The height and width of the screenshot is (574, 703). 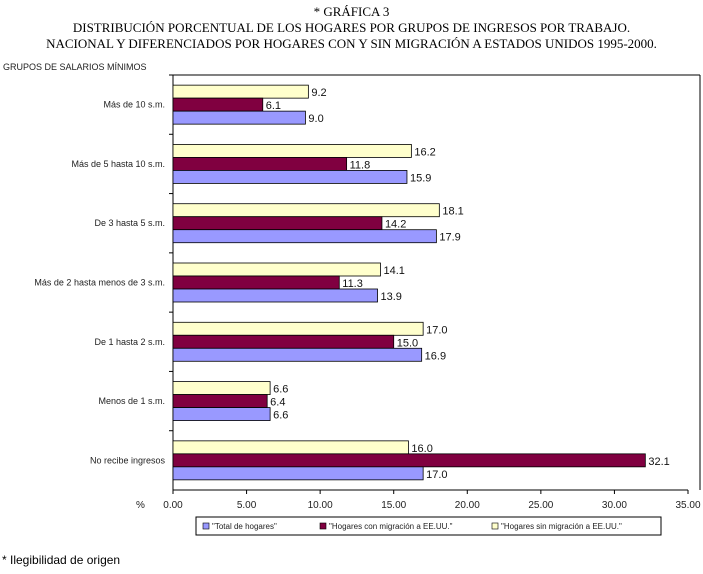 What do you see at coordinates (99, 283) in the screenshot?
I see `category-label: Más de 2 hasta menos de 3 s.m.` at bounding box center [99, 283].